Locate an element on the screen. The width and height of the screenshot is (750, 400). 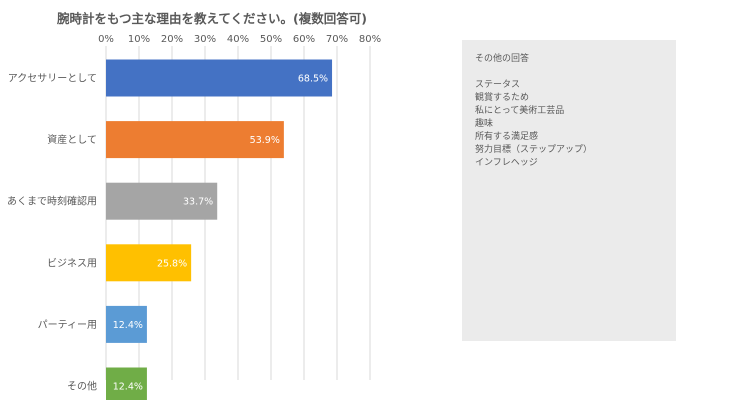
x-tick-label: 40% is located at coordinates (238, 39).